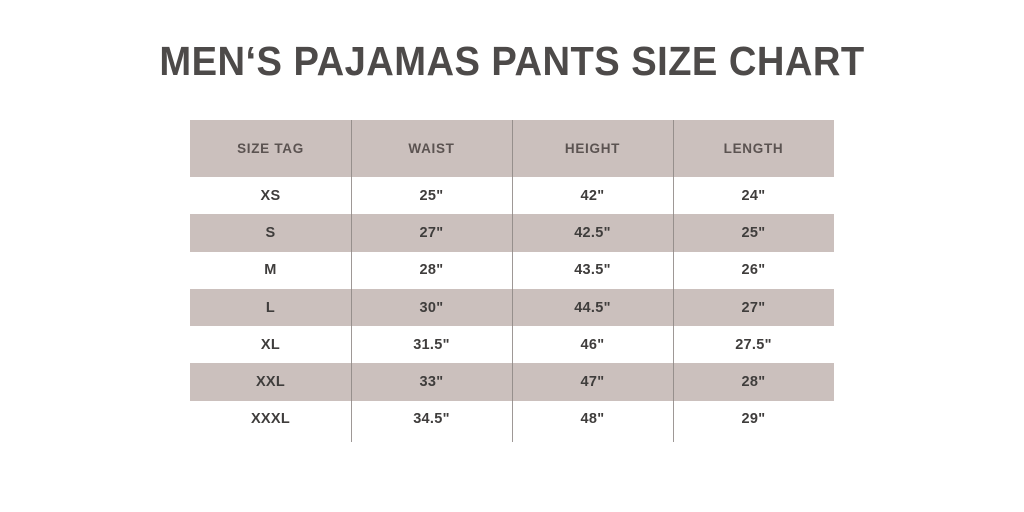  Describe the element at coordinates (431, 270) in the screenshot. I see `cell-waist: 28"` at that location.